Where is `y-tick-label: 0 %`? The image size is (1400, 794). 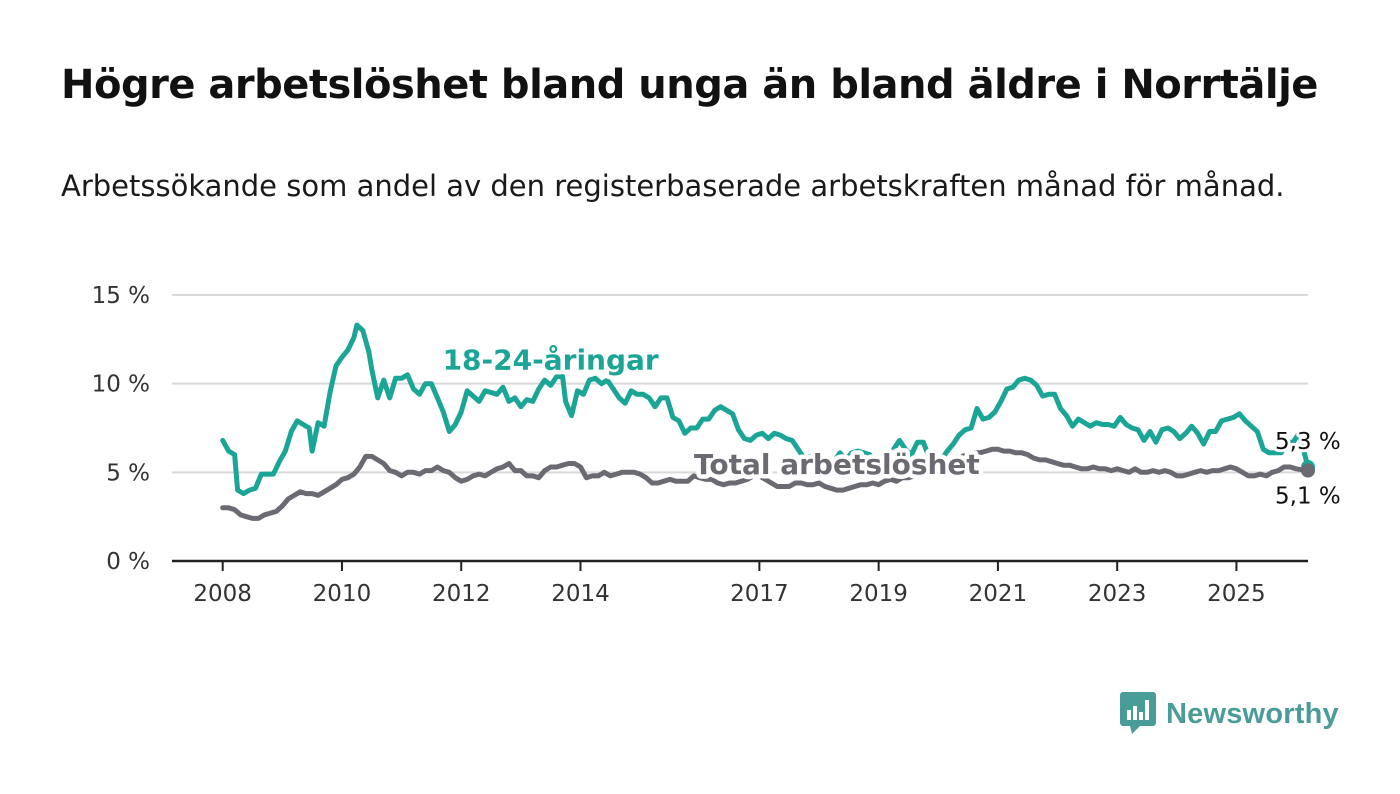
y-tick-label: 0 % is located at coordinates (128, 562).